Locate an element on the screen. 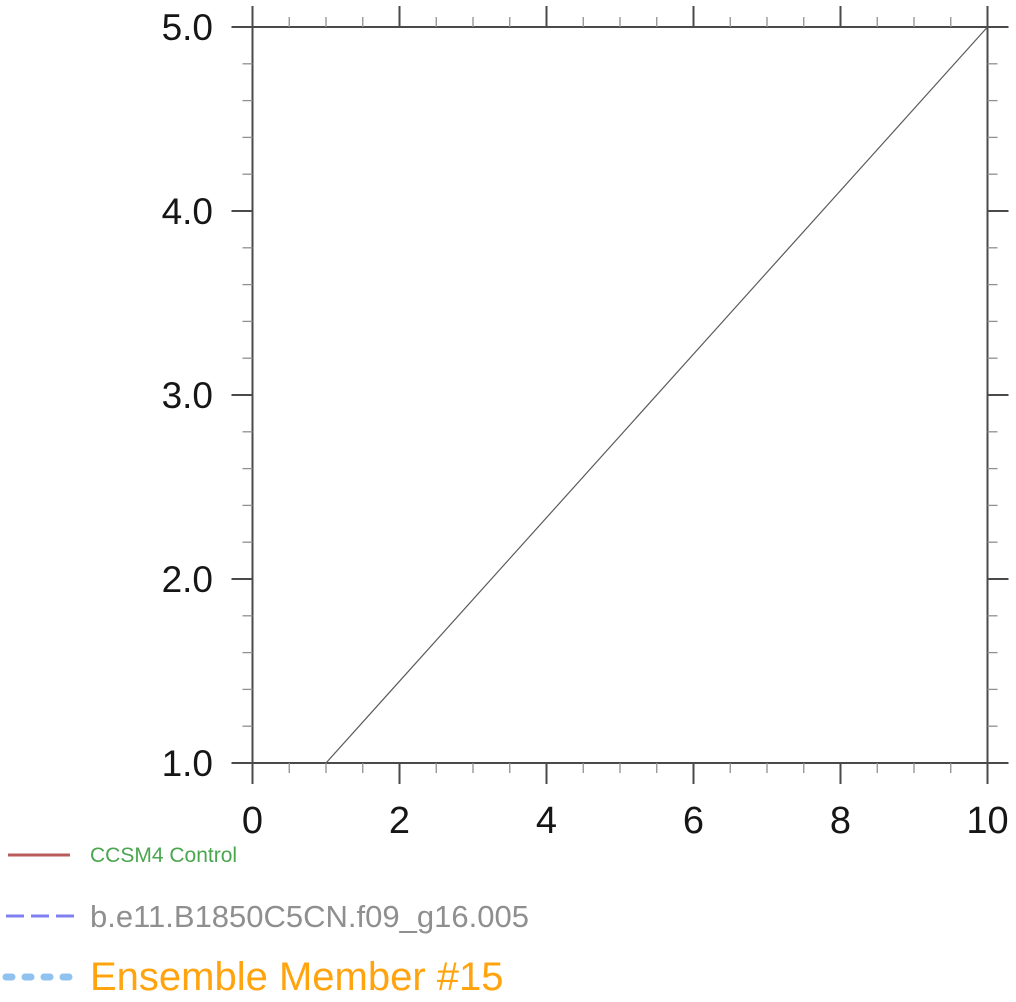  legend-line-sample-solid is located at coordinates (39, 855).